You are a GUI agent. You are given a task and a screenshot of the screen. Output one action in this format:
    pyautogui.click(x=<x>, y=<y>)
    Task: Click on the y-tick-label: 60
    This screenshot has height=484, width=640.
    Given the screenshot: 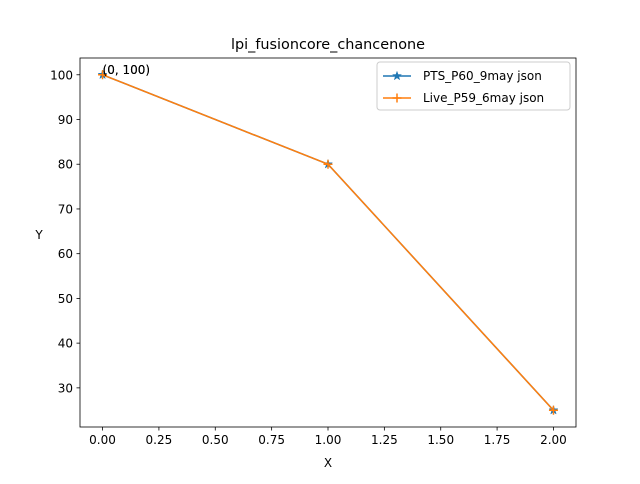 What is the action you would take?
    pyautogui.click(x=65, y=254)
    